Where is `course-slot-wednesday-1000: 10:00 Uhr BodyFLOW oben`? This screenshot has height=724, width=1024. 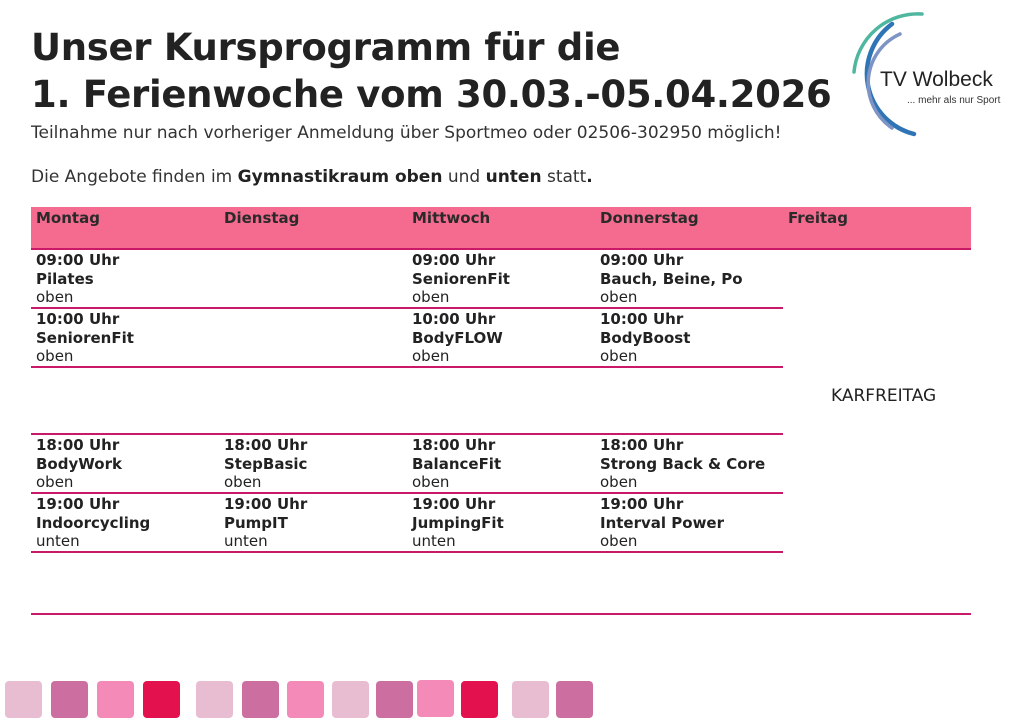
course-slot-wednesday-1000: 10:00 Uhr BodyFLOW oben is located at coordinates (505, 338).